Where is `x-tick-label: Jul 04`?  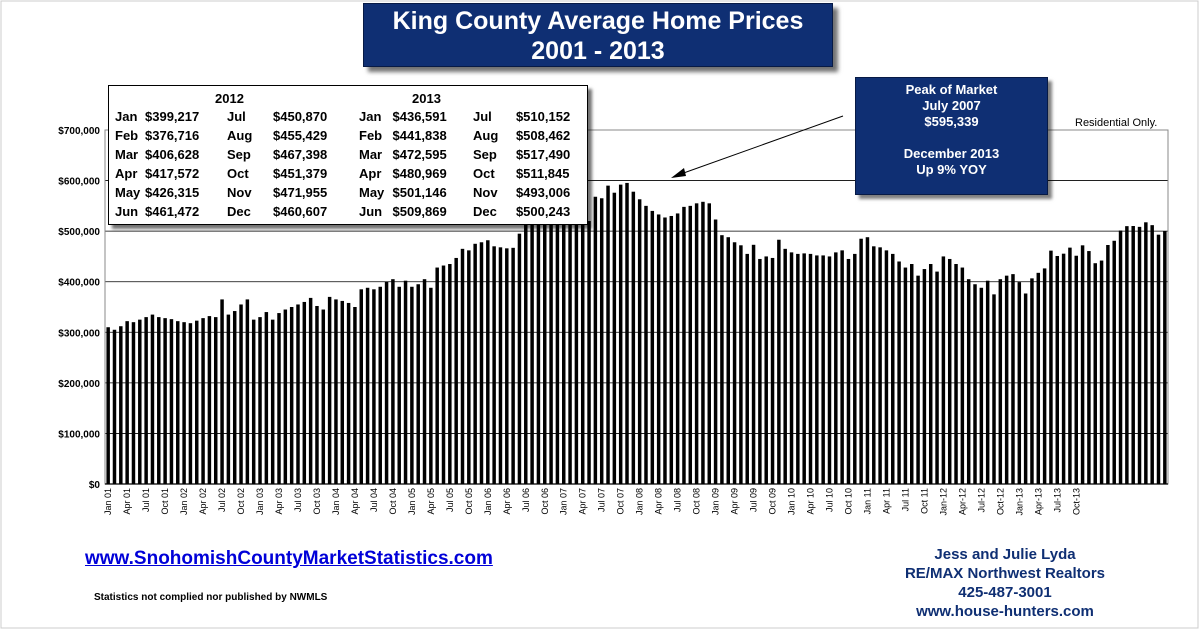
x-tick-label: Jul 04 is located at coordinates (374, 500).